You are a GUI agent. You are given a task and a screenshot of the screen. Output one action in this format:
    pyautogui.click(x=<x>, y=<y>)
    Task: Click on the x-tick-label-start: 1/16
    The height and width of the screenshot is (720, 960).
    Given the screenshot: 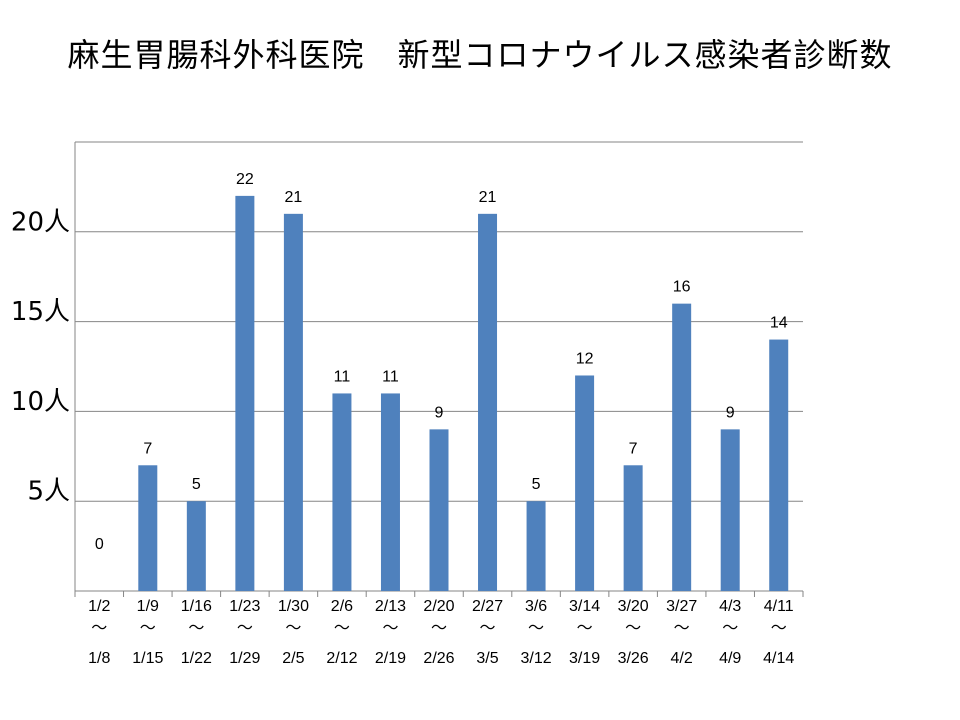 What is the action you would take?
    pyautogui.click(x=196, y=606)
    